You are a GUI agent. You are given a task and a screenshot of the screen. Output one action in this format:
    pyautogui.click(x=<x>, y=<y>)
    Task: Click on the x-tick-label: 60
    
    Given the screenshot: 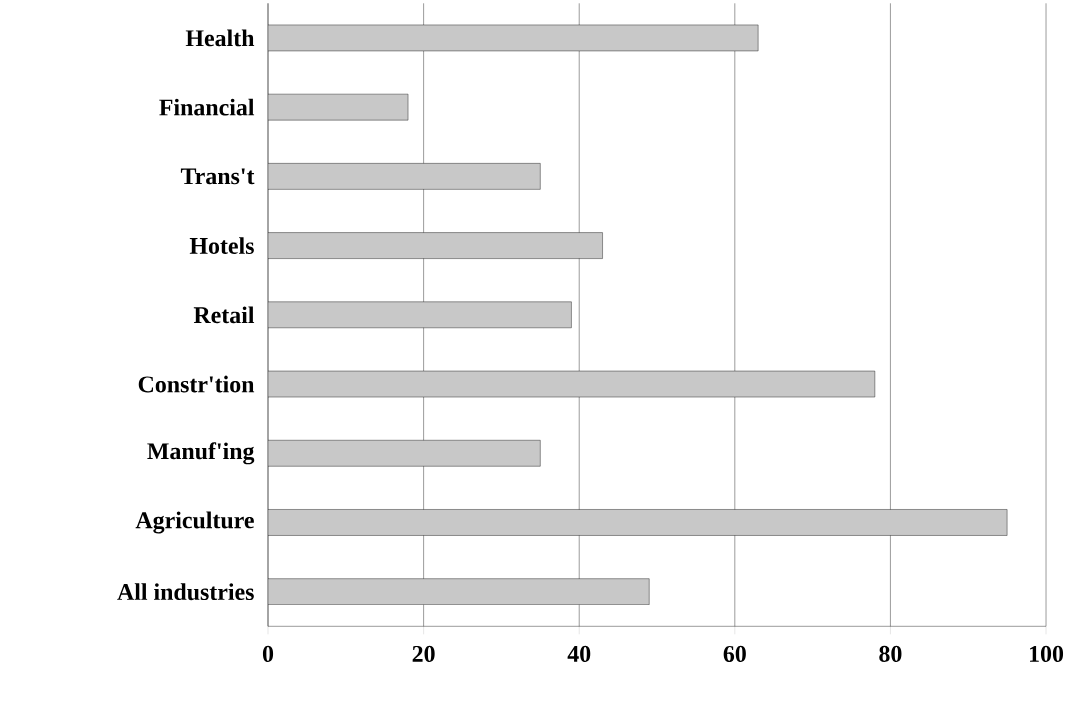 What is the action you would take?
    pyautogui.click(x=734, y=653)
    